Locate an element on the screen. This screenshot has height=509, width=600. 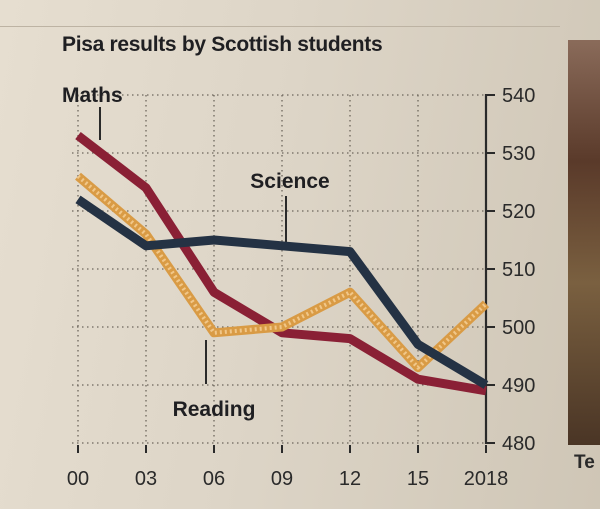
x-axis: 00 03 06 09 12 15 2018 is located at coordinates (287, 467).